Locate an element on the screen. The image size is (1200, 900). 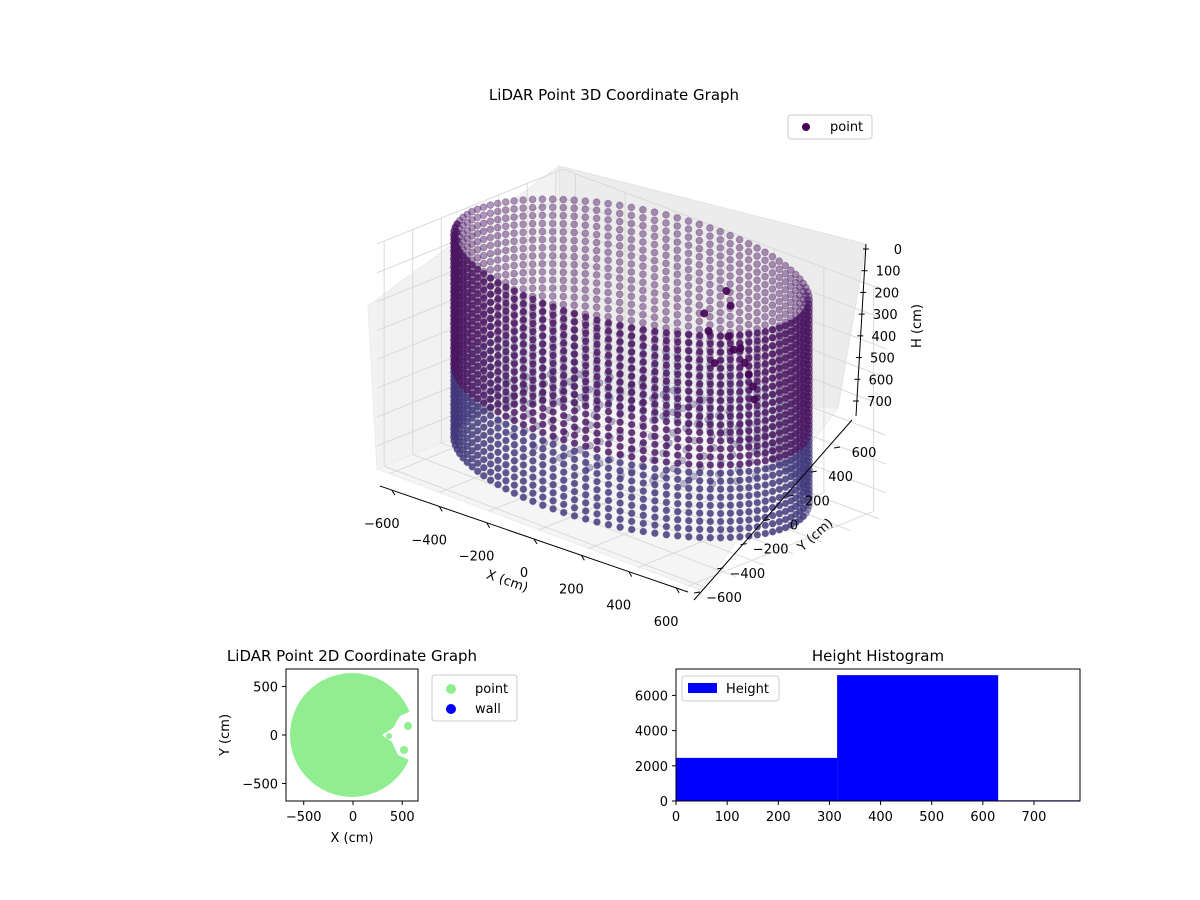
chart-2d-y-tick-label: −500 is located at coordinates (260, 785).